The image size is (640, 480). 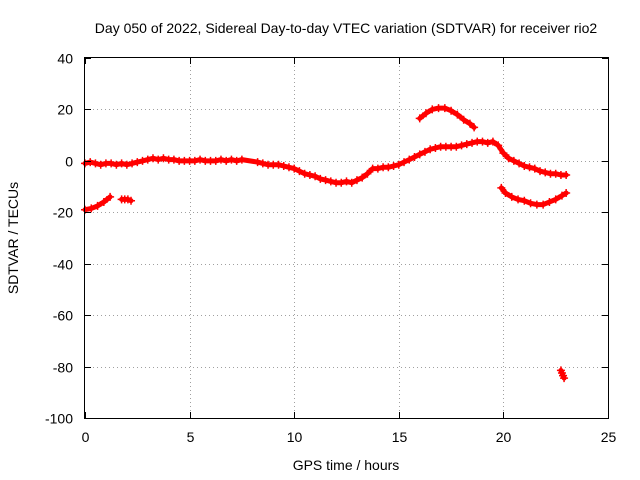 I want to click on y-tick-label: -60, so click(x=63, y=316).